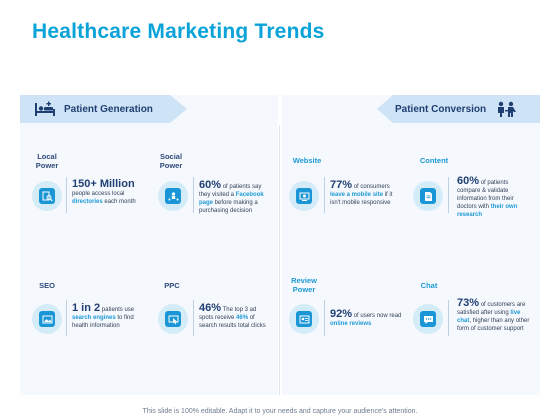 The image size is (560, 420). What do you see at coordinates (361, 199) in the screenshot?
I see `stat-text: if it isn't mobile responsive` at bounding box center [361, 199].